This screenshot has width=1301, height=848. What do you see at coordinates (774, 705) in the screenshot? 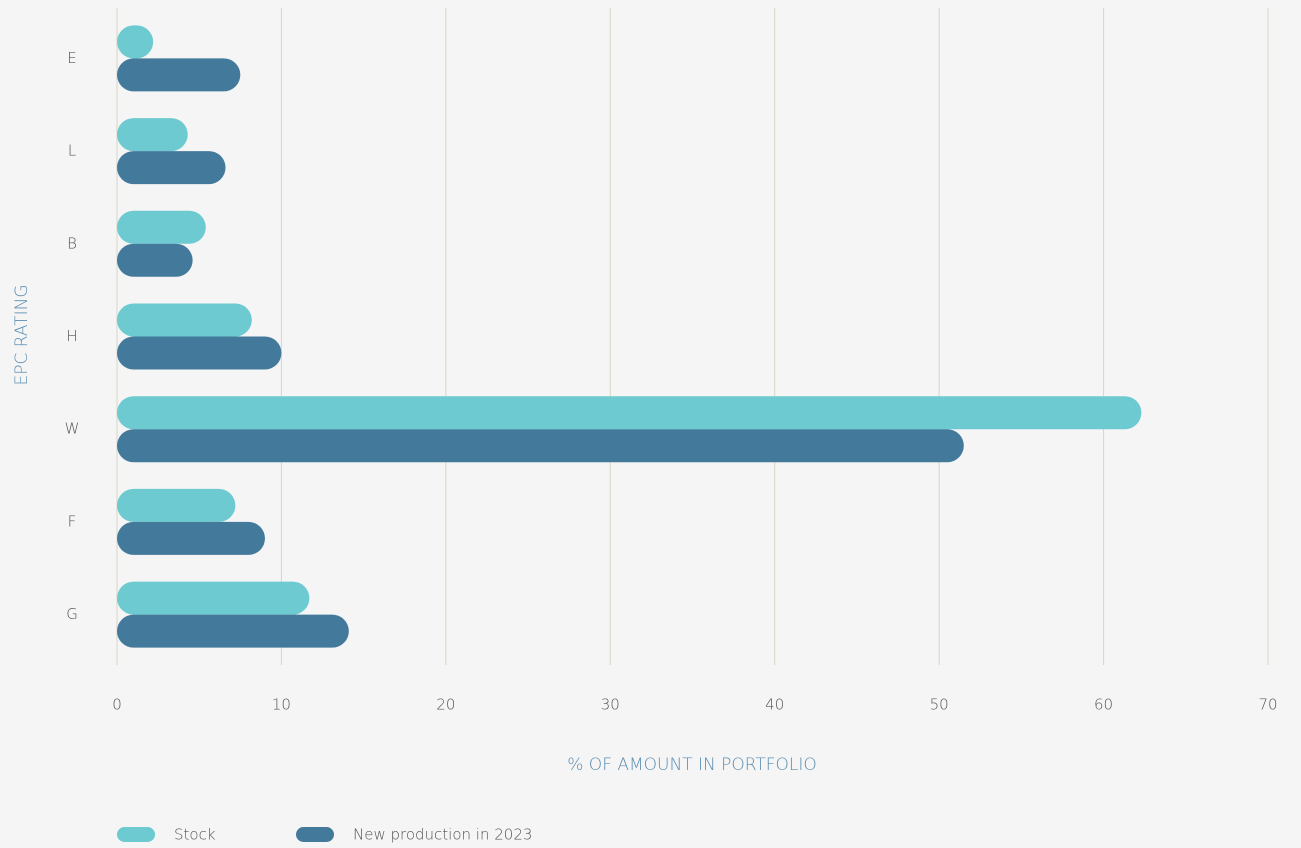
I see `x-tick-label: 40` at bounding box center [774, 705].